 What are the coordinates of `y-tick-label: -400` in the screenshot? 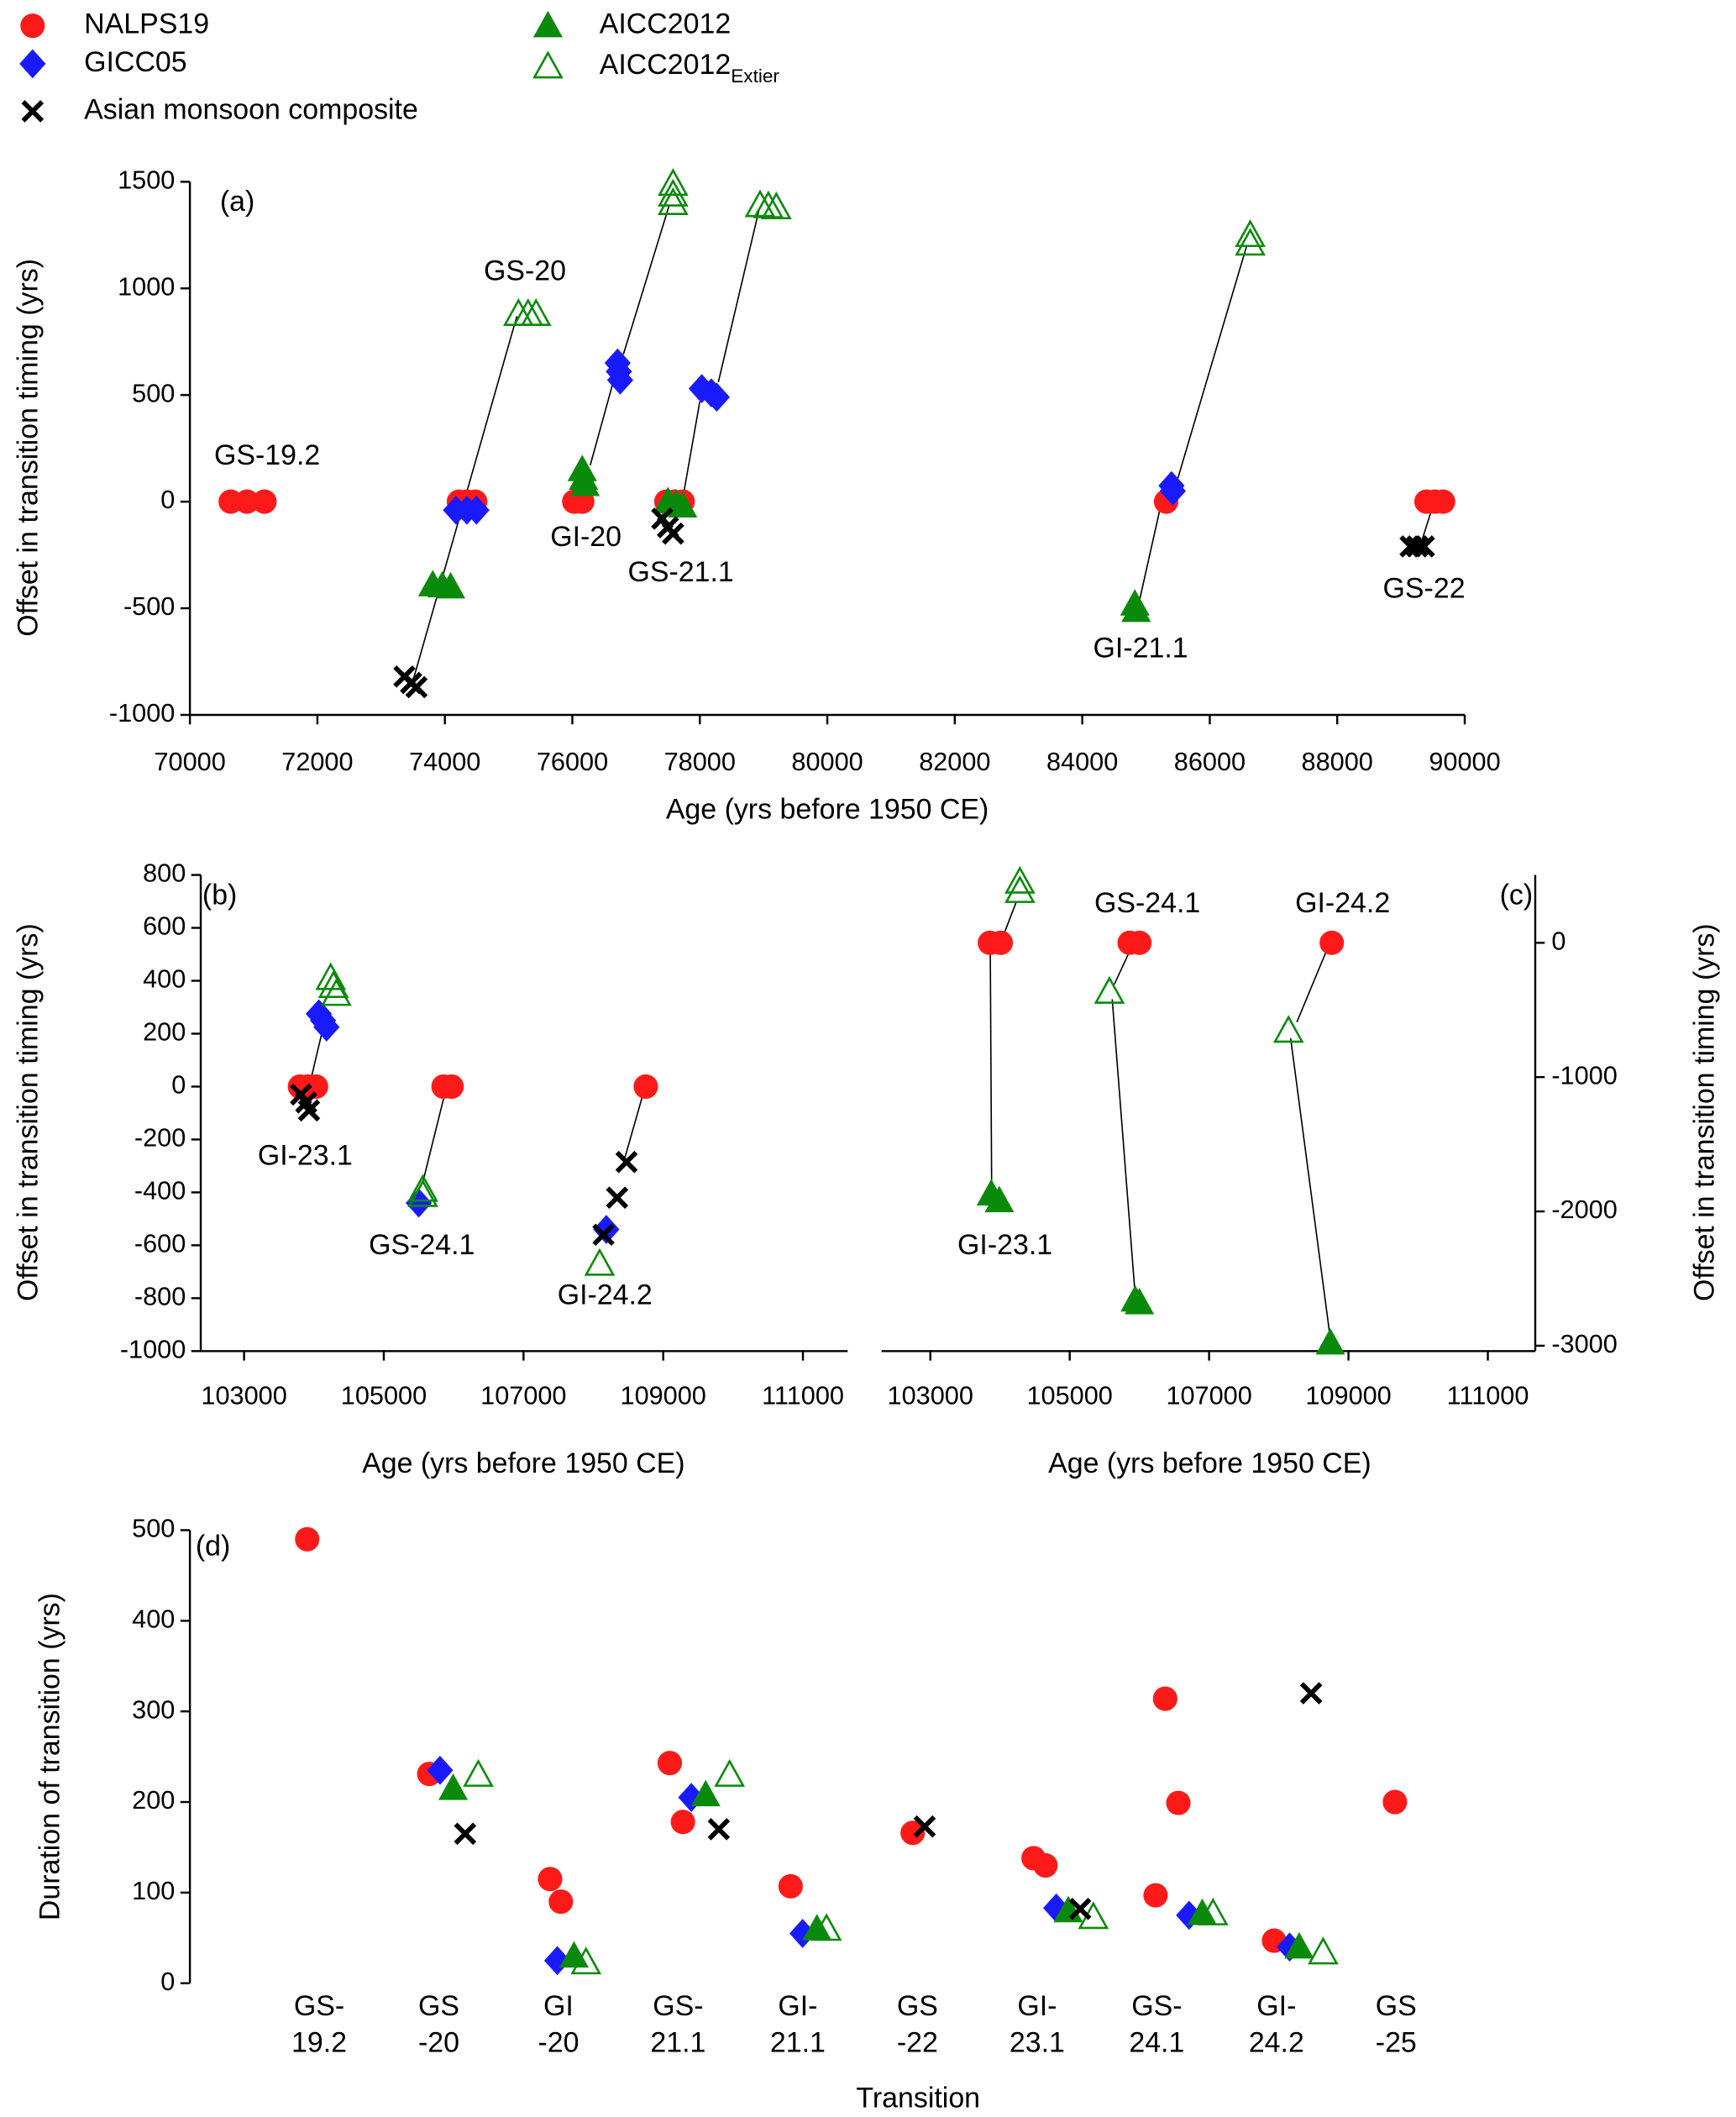 It's located at (160, 1190).